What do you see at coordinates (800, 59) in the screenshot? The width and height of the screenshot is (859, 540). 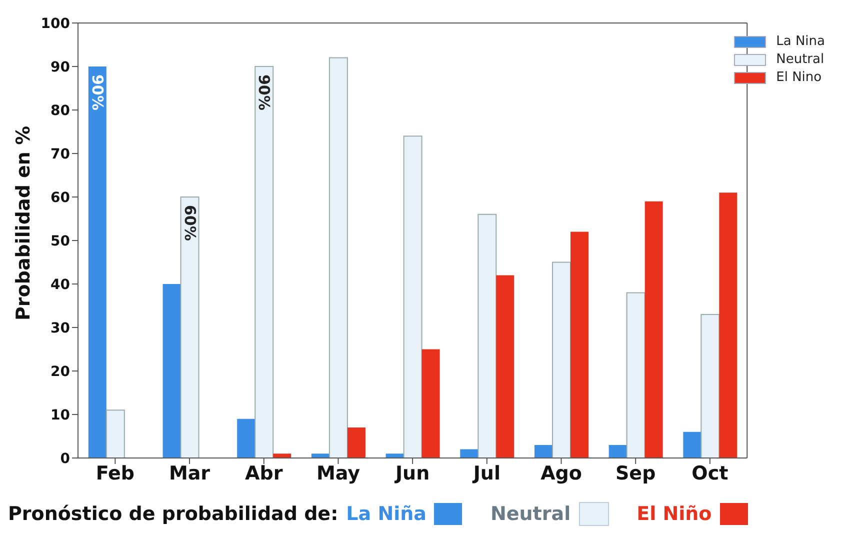 I see `legend-label: Neutral` at bounding box center [800, 59].